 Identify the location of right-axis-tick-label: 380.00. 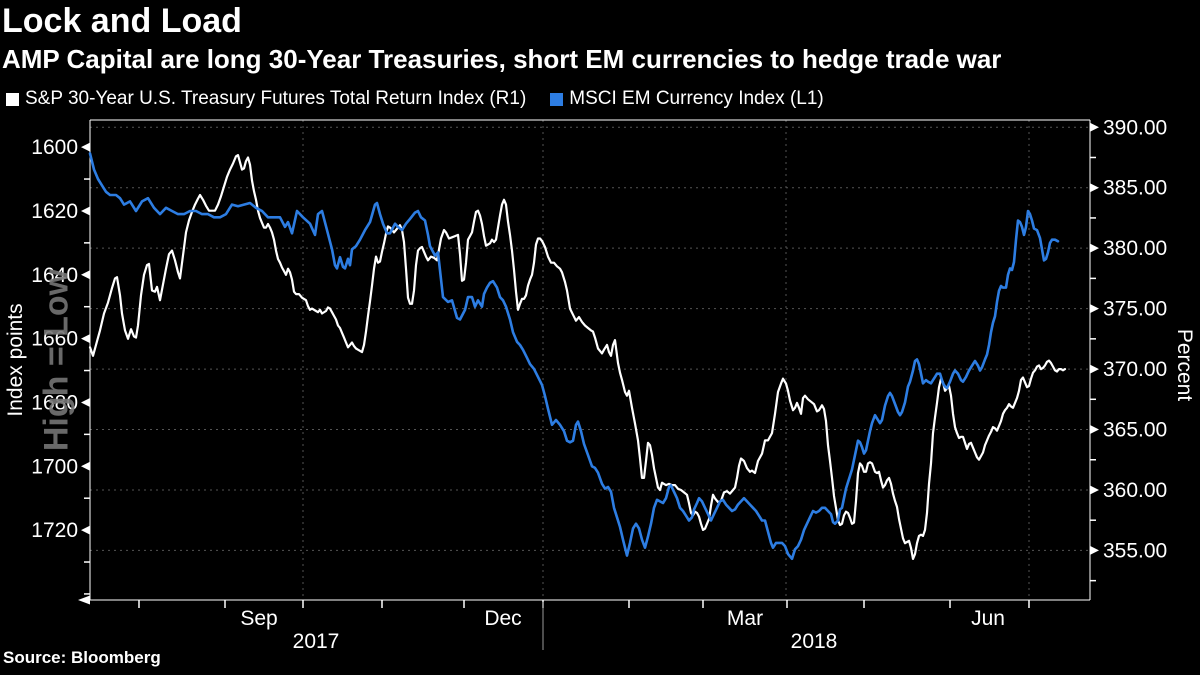
(1135, 248).